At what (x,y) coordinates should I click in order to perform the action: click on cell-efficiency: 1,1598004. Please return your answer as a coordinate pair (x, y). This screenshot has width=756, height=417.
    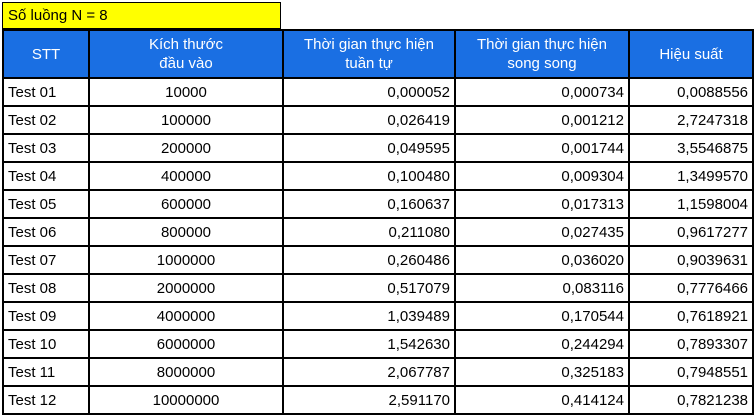
    Looking at the image, I should click on (691, 204).